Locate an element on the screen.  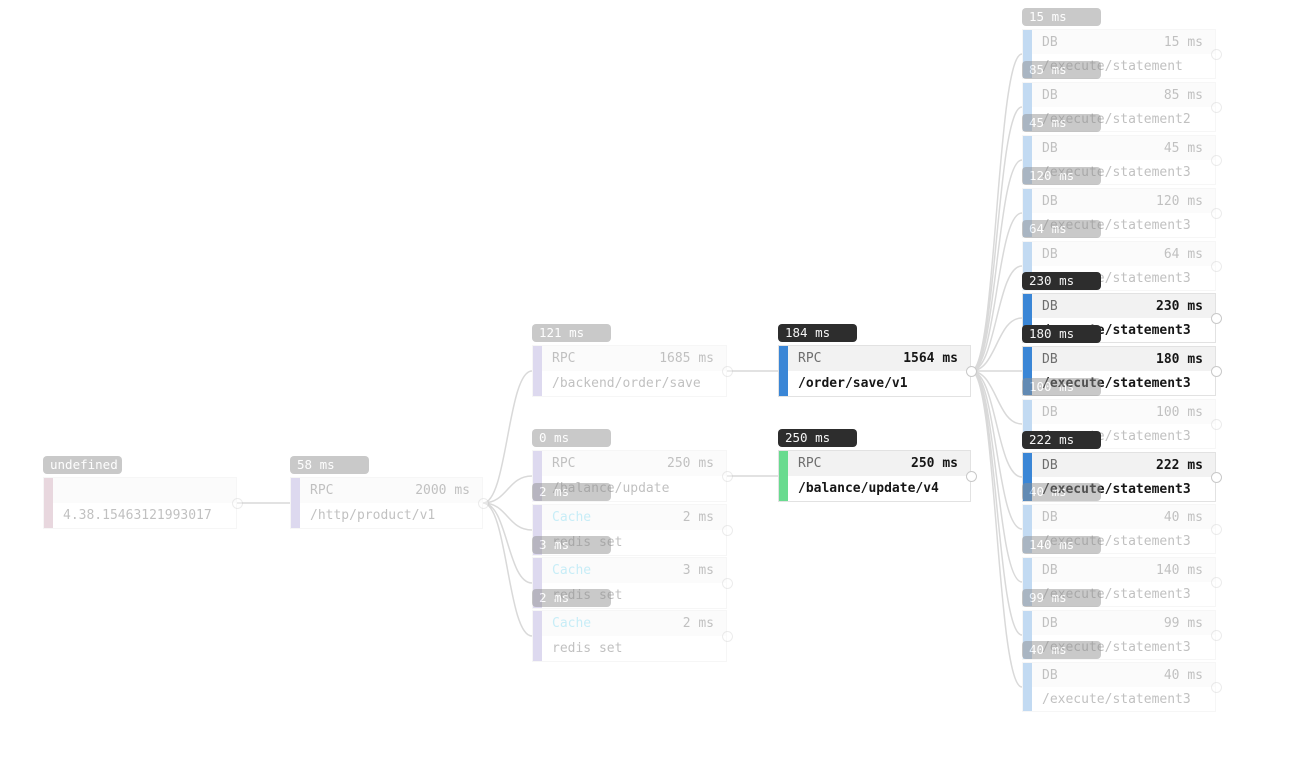
span-node-db-7: DB 180 ms /execute/statement3 is located at coordinates (1119, 371).